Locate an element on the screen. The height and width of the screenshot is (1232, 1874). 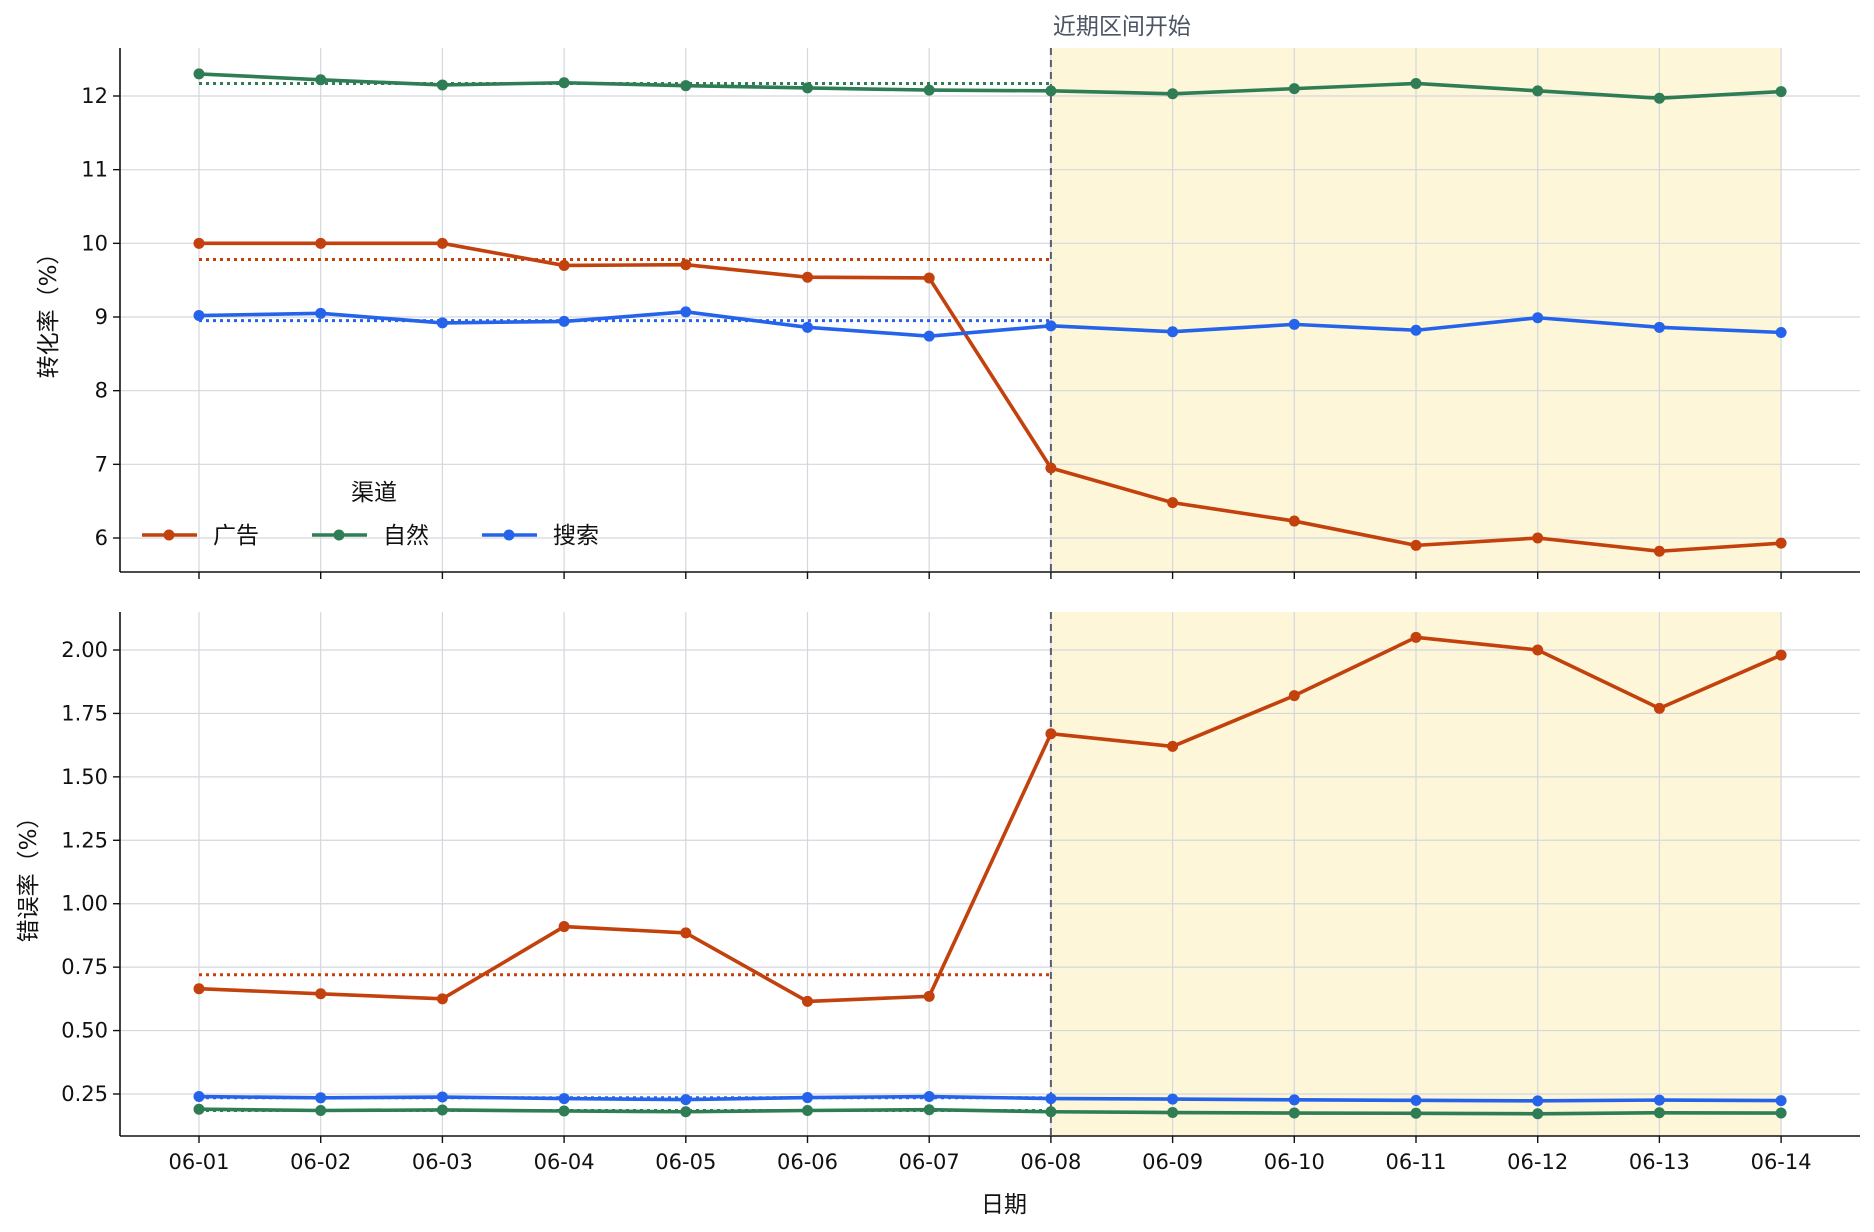
x-tick-label: 06-02 is located at coordinates (320, 1162).